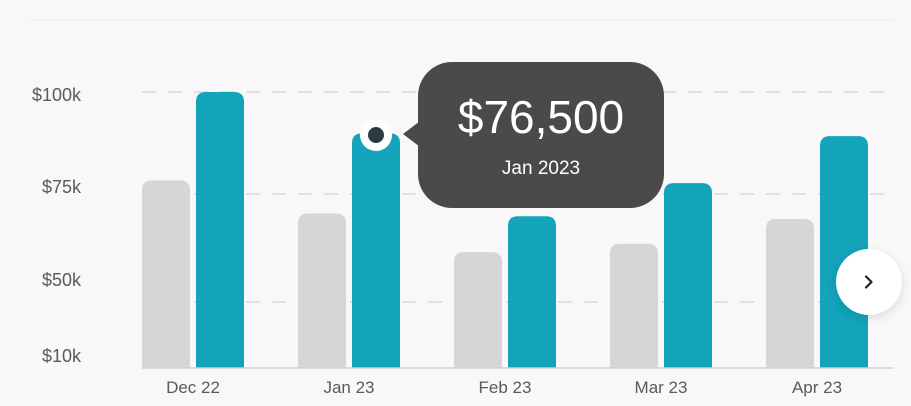 The height and width of the screenshot is (406, 911). Describe the element at coordinates (62, 280) in the screenshot. I see `y-tick-label: $50k` at that location.